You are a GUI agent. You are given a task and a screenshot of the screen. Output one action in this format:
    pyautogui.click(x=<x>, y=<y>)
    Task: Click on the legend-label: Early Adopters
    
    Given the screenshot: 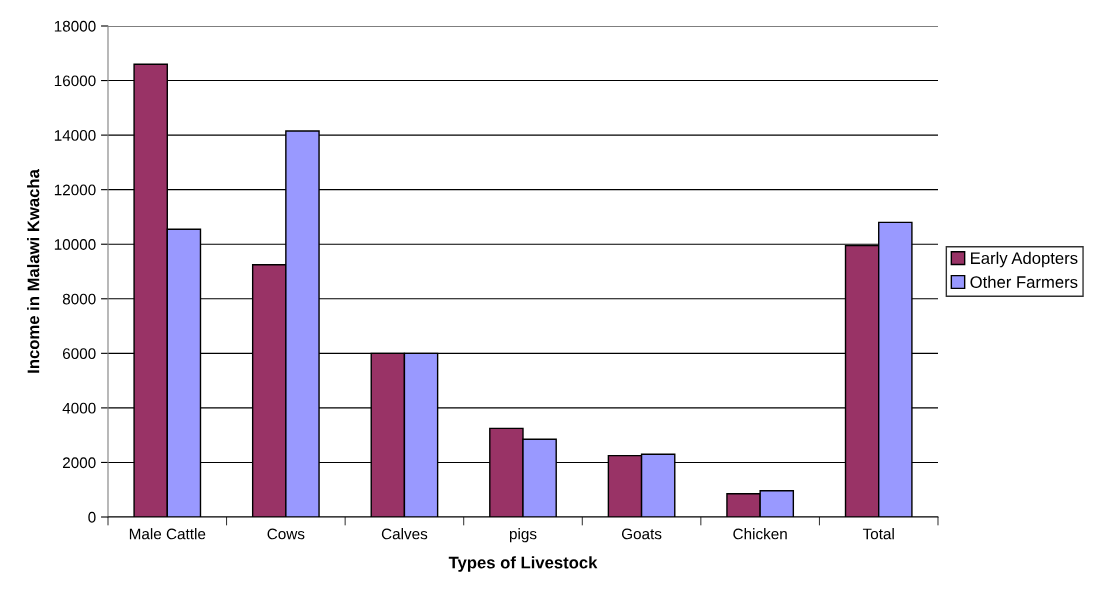 What is the action you would take?
    pyautogui.click(x=1024, y=259)
    